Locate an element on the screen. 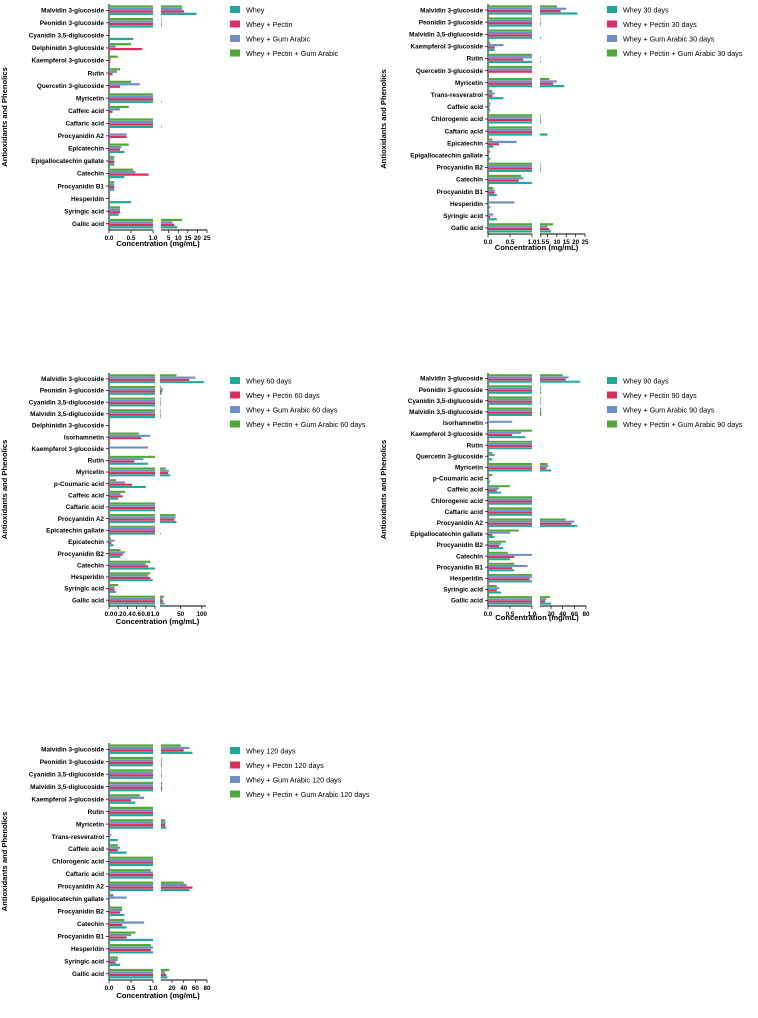 Image resolution: width=758 pixels, height=1018 pixels. x-tick-label: 1.0 is located at coordinates (153, 988).